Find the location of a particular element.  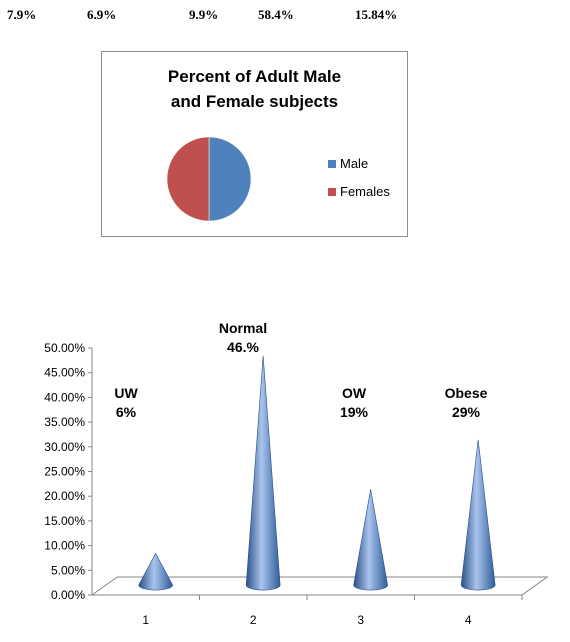

pie-slice-females is located at coordinates (188, 179).